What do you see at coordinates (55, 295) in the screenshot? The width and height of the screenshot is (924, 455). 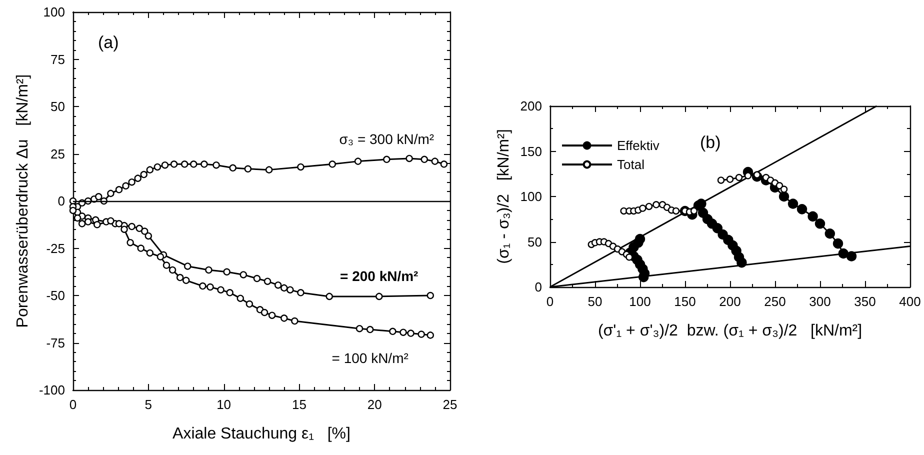 I see `y-tick-label: -50` at bounding box center [55, 295].